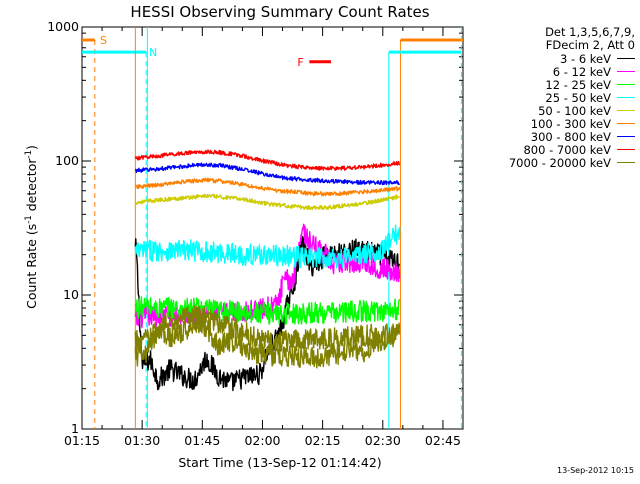 The height and width of the screenshot is (484, 640). Describe the element at coordinates (595, 470) in the screenshot. I see `footer-timestamp: 13-Sep-2012 10:15` at that location.